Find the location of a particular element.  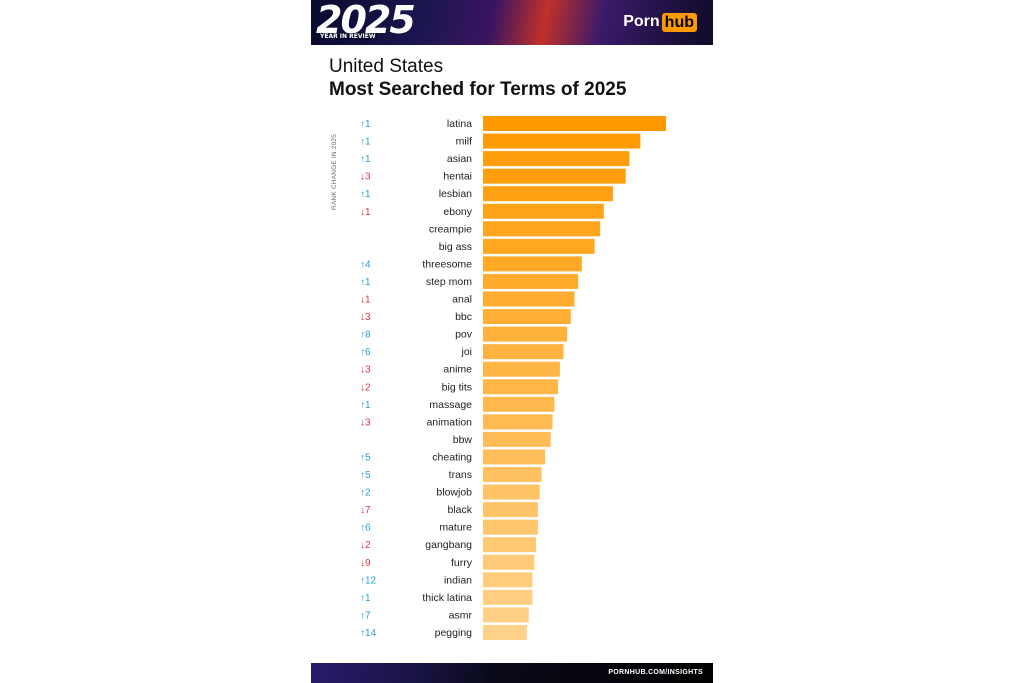

bar-big-tits is located at coordinates (521, 387).